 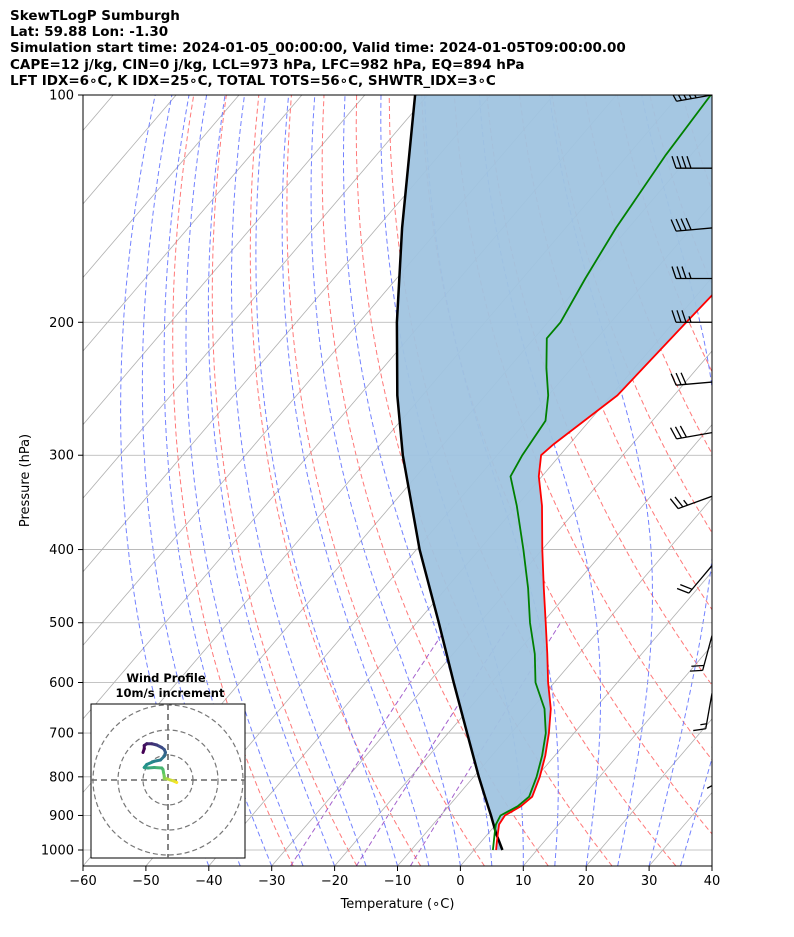 I want to click on parcel-profile, so click(x=449, y=473).